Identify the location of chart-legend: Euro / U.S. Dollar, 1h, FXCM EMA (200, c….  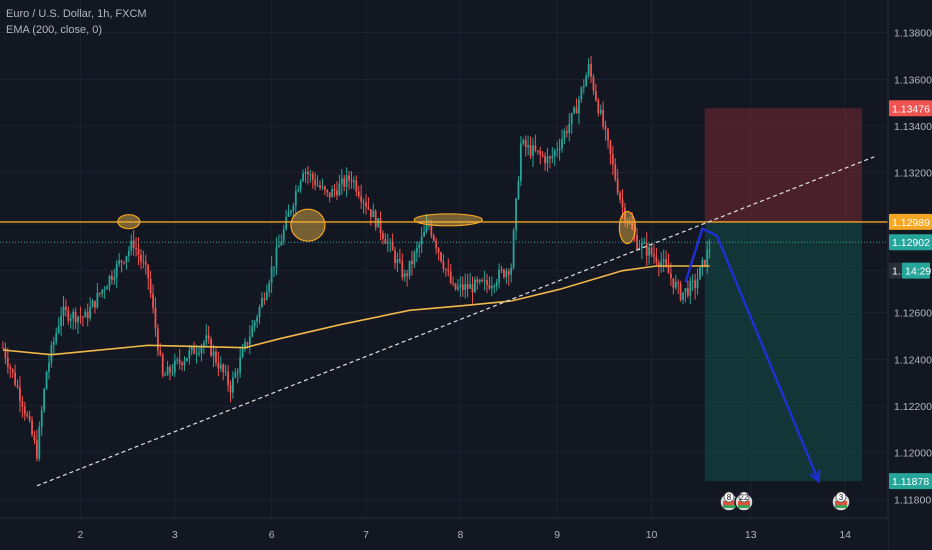
(76, 22).